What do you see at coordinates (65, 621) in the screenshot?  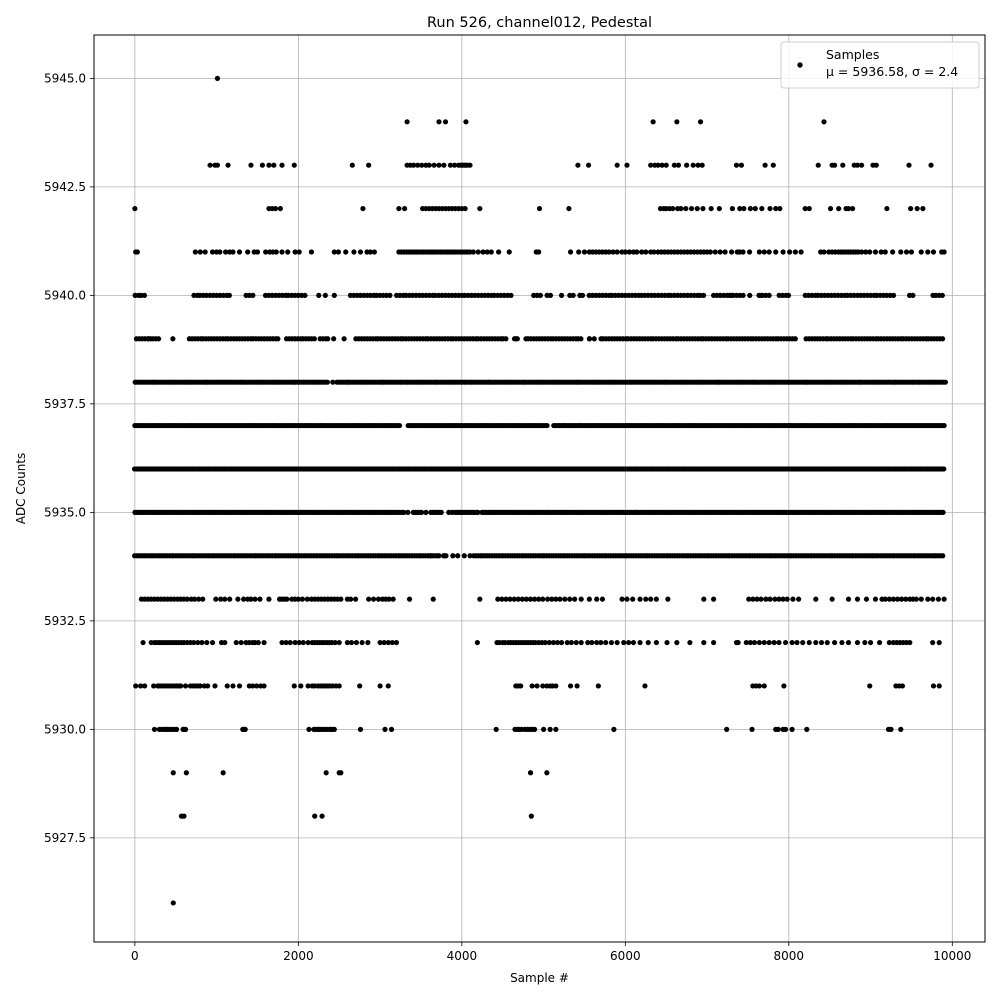 I see `y-tick-label: 5932.5` at bounding box center [65, 621].